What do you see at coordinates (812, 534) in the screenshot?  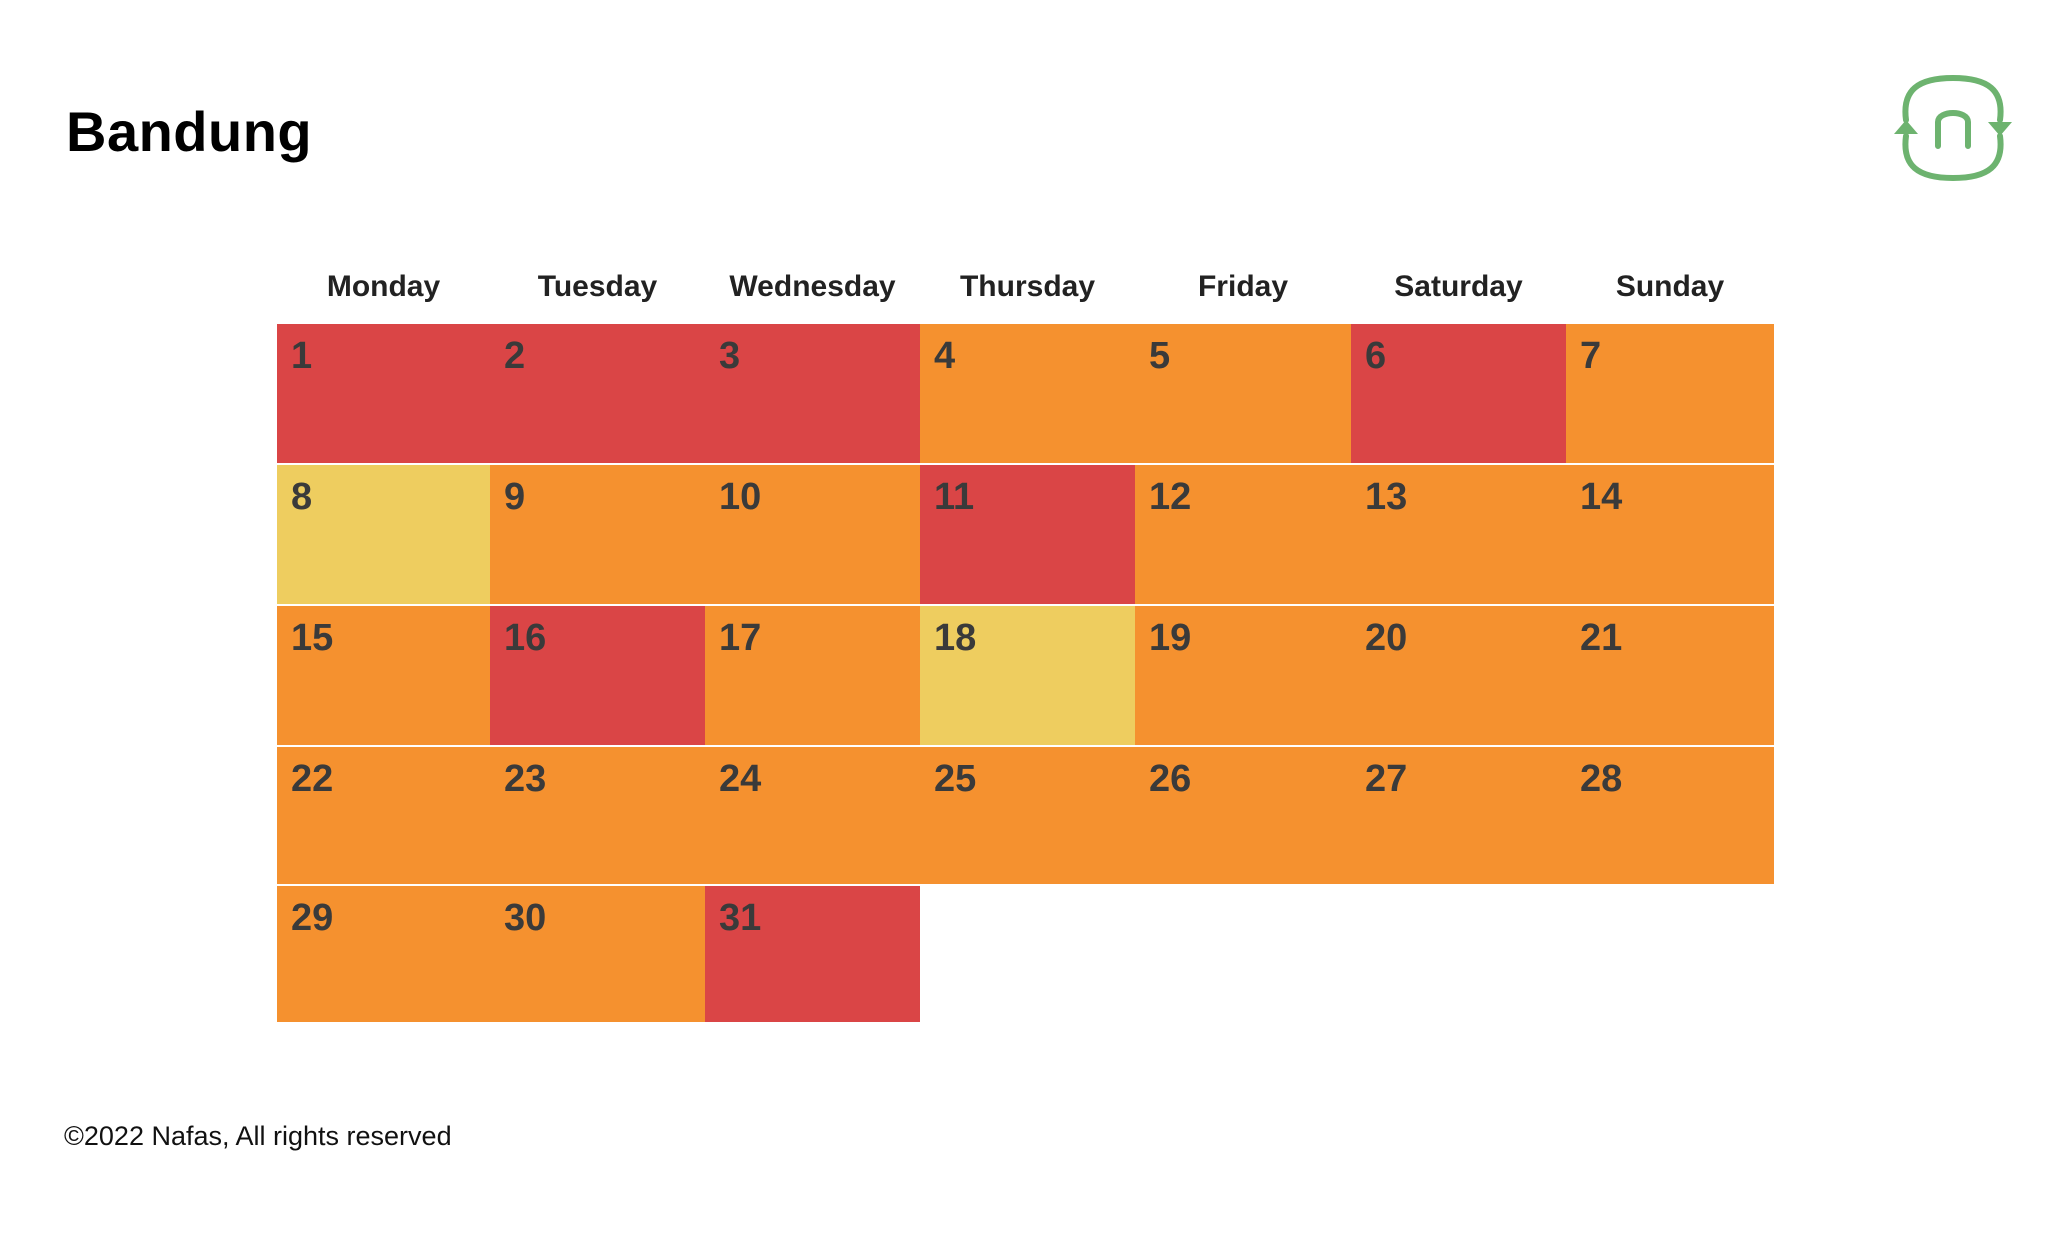 I see `day-cell-10: 10` at bounding box center [812, 534].